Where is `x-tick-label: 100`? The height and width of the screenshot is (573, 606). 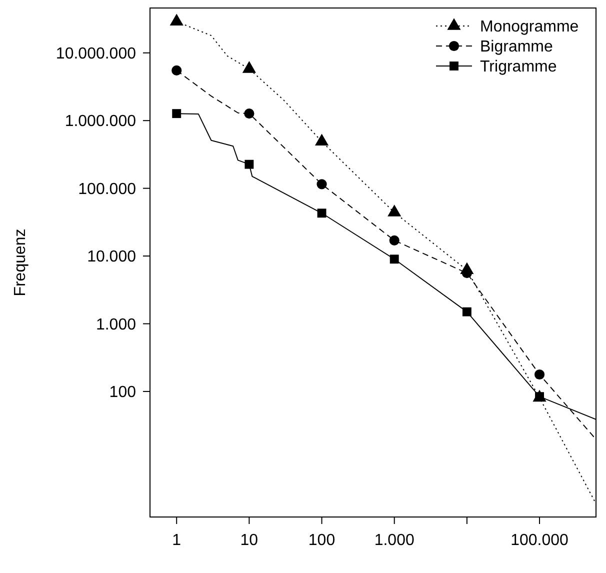 x-tick-label: 100 is located at coordinates (322, 540).